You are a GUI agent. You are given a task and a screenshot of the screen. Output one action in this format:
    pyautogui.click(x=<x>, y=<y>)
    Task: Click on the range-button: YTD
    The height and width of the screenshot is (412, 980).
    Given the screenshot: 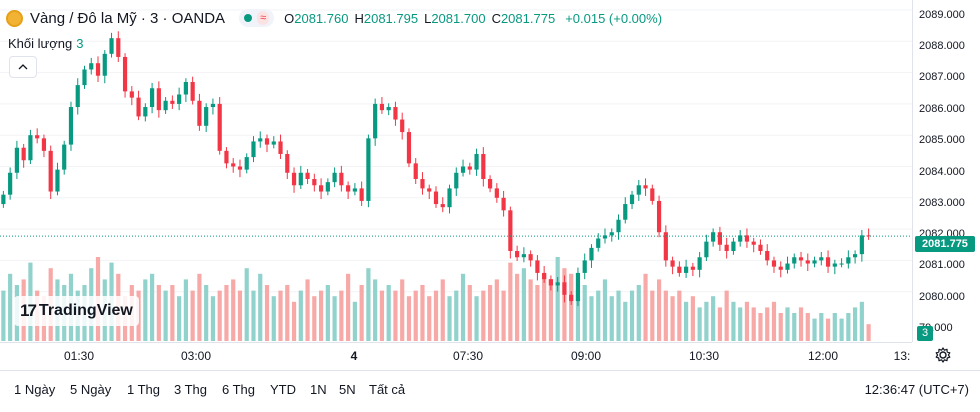 What is the action you would take?
    pyautogui.click(x=283, y=389)
    